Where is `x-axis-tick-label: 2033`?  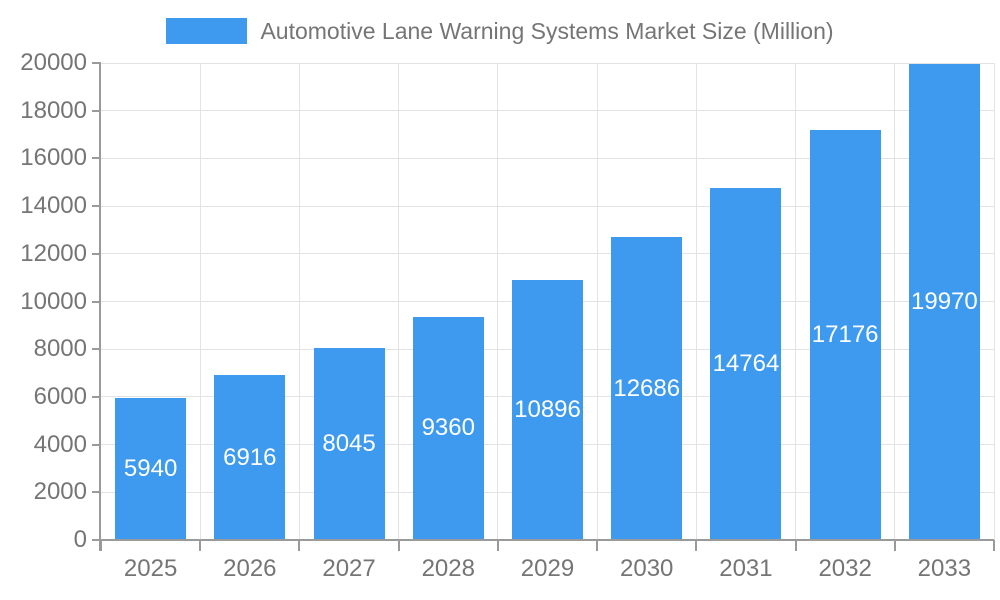 x-axis-tick-label: 2033 is located at coordinates (944, 568).